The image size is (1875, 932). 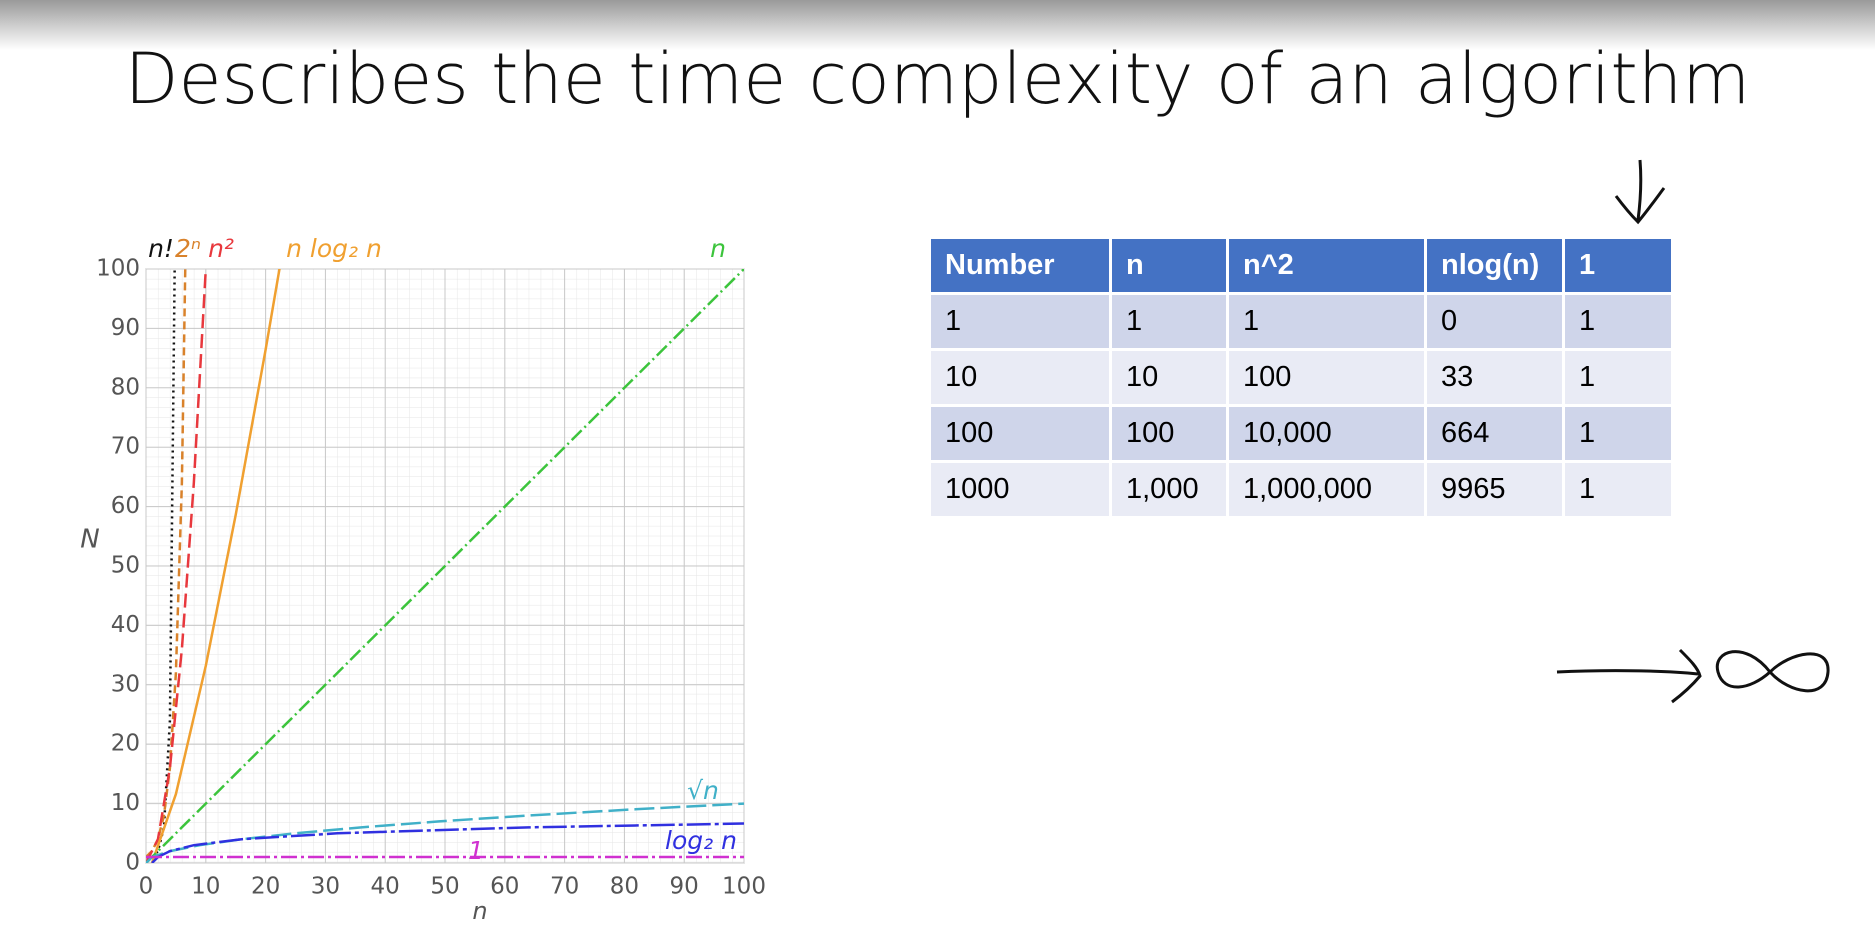 I want to click on y-tick-label: 30, so click(x=125, y=684).